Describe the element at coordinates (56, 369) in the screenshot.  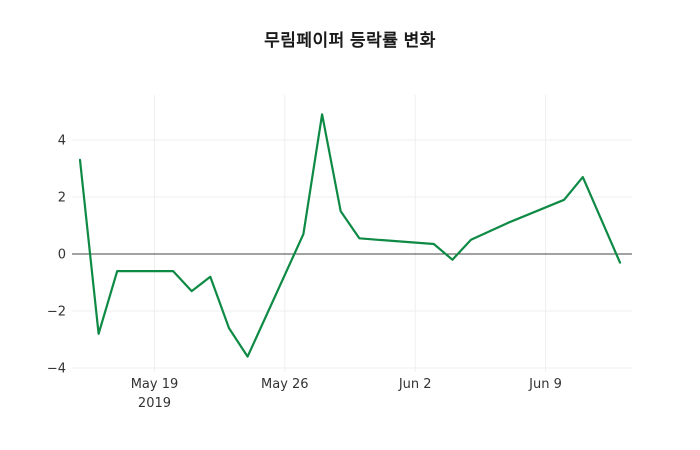
I see `y-tick-label: −4` at that location.